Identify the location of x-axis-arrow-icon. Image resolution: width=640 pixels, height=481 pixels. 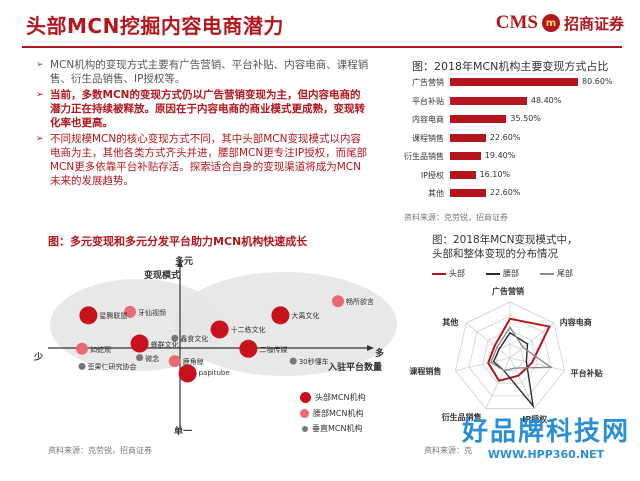
(370, 348).